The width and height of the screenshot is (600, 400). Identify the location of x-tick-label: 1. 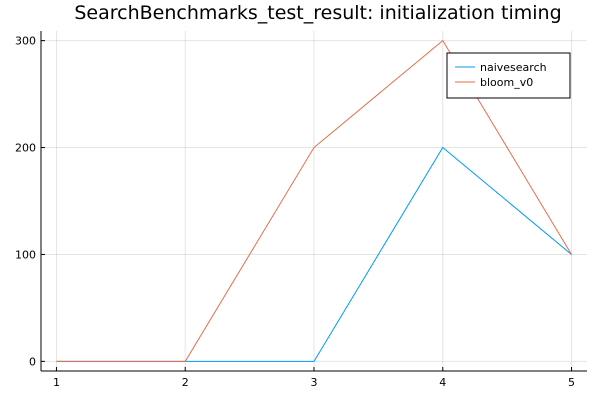
(56, 382).